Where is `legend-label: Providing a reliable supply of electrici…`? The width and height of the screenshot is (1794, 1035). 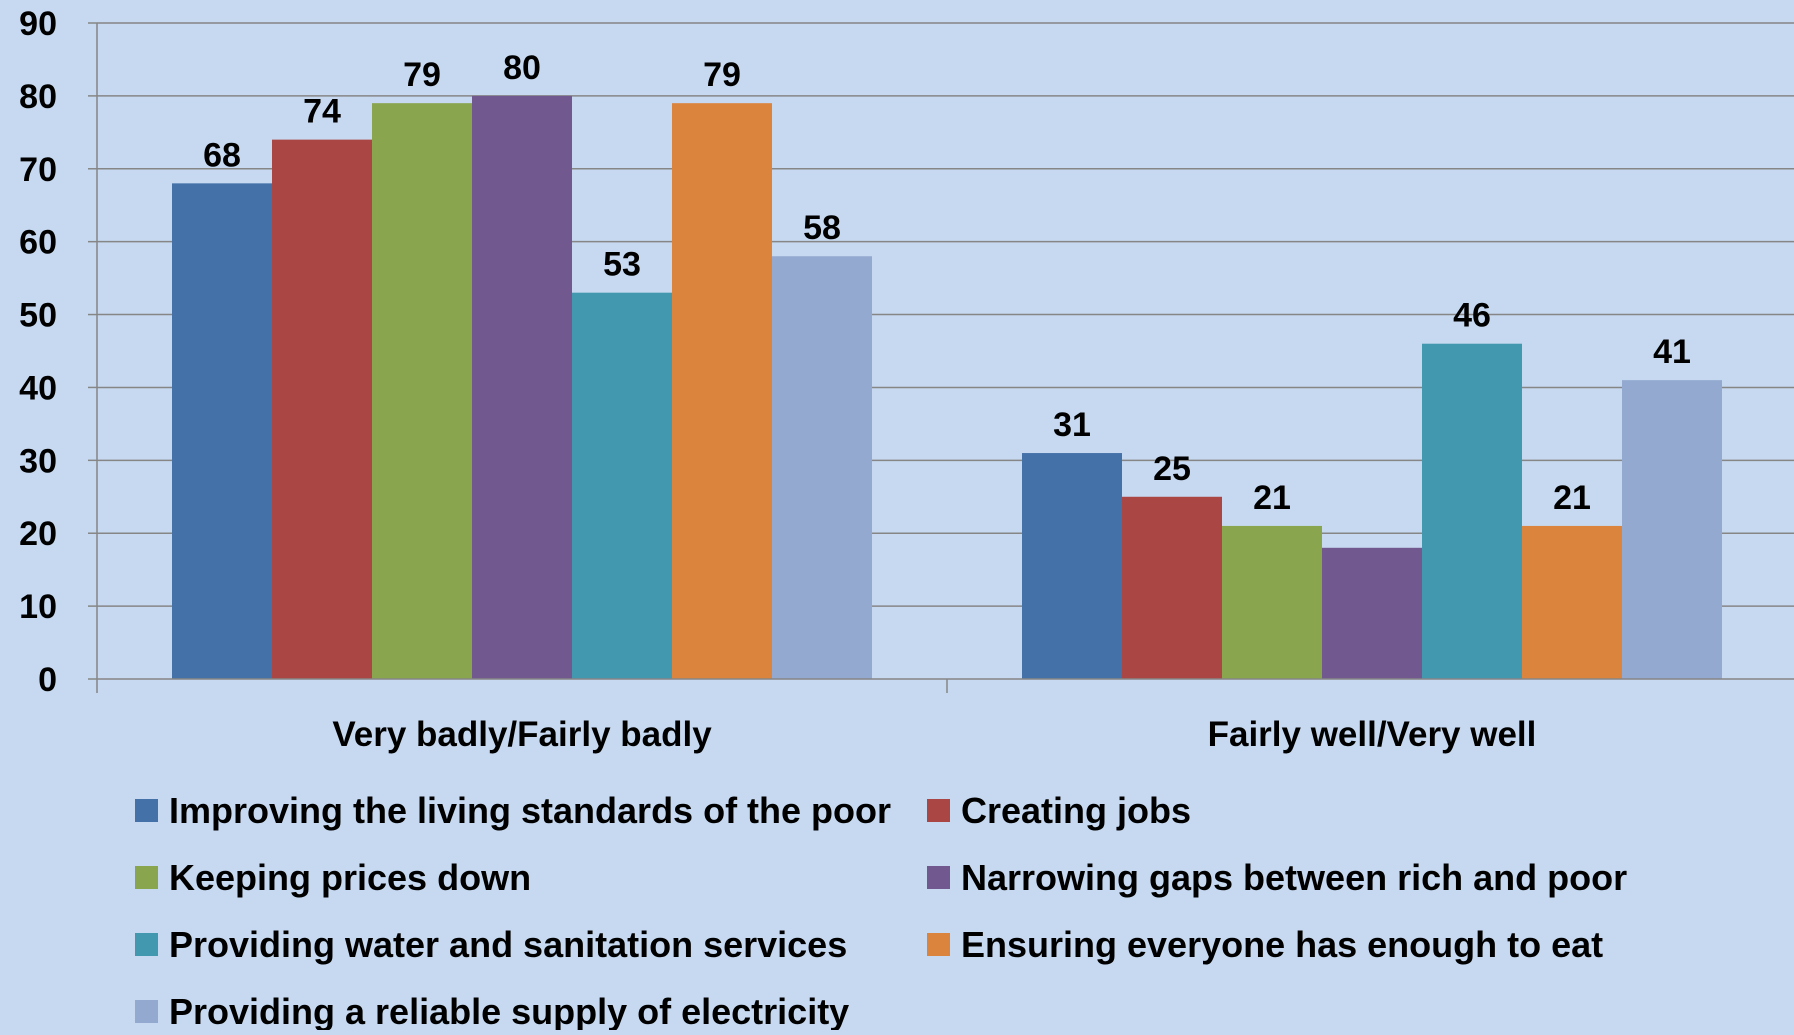
legend-label: Providing a reliable supply of electrici… is located at coordinates (509, 1010).